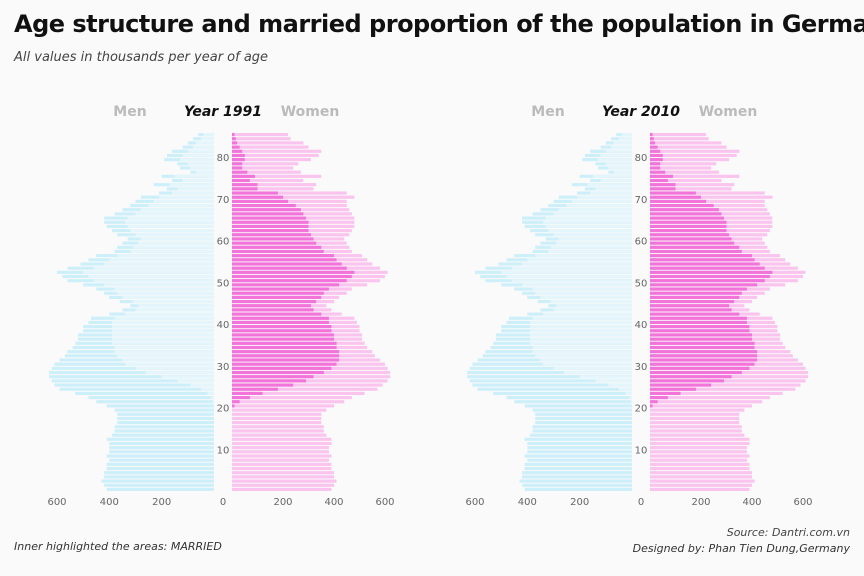 The image size is (864, 576). I want to click on chart-subtitle: All values in thousands per year of age, so click(141, 57).